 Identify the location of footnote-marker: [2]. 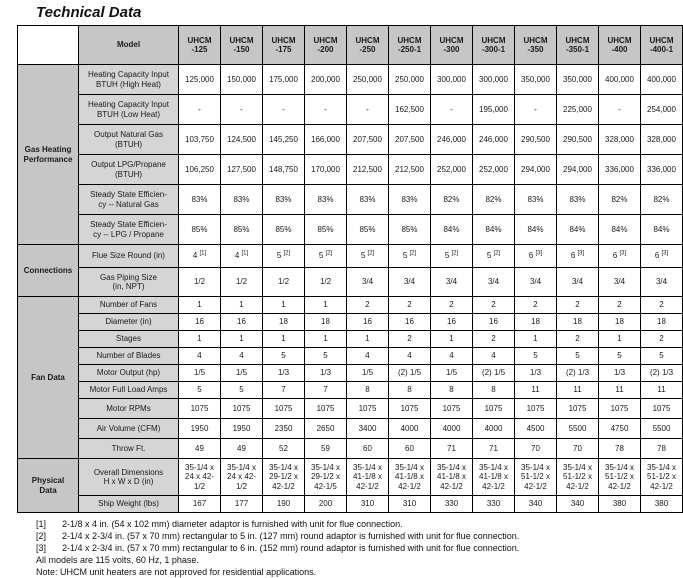
(49, 537).